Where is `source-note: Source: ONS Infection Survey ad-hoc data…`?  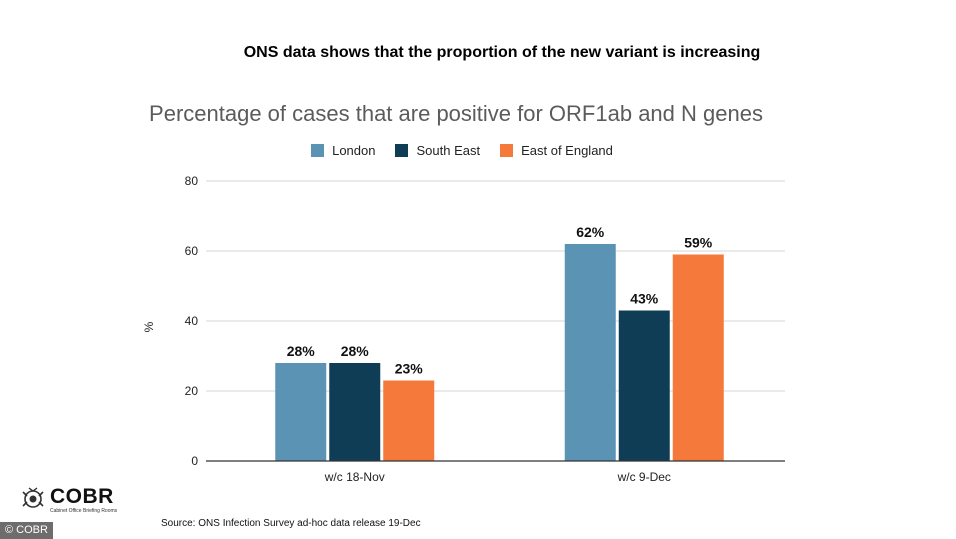
source-note: Source: ONS Infection Survey ad-hoc data… is located at coordinates (291, 523).